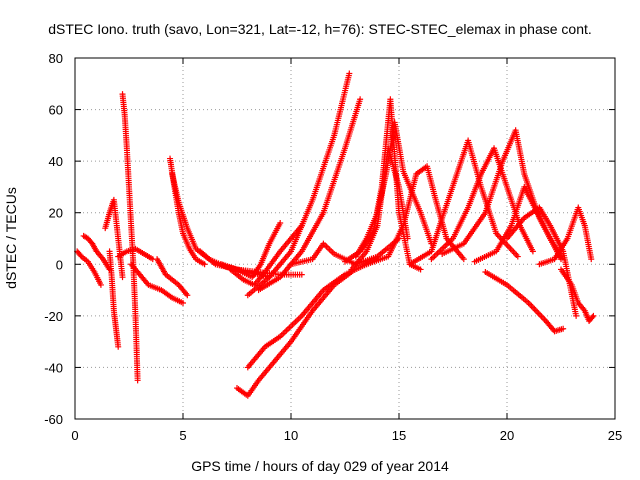 The image size is (640, 480). What do you see at coordinates (53, 316) in the screenshot?
I see `y-tick-label: -20` at bounding box center [53, 316].